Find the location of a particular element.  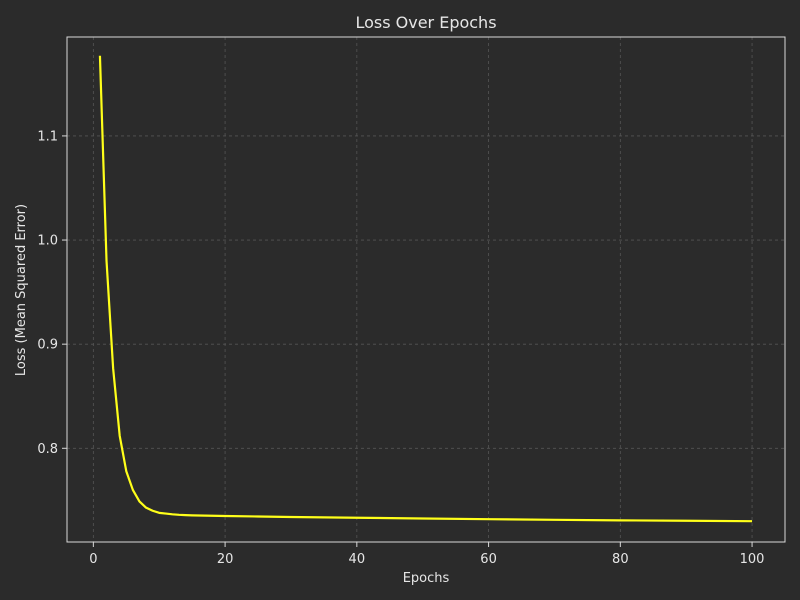

x-tick-label: 40 is located at coordinates (357, 559).